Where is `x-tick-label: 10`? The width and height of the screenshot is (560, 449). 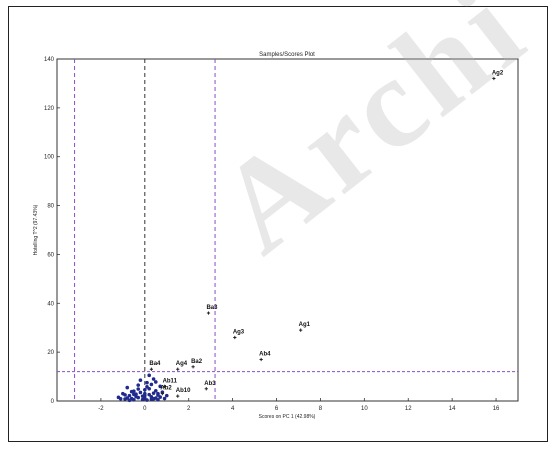 x-tick-label: 10 is located at coordinates (364, 409).